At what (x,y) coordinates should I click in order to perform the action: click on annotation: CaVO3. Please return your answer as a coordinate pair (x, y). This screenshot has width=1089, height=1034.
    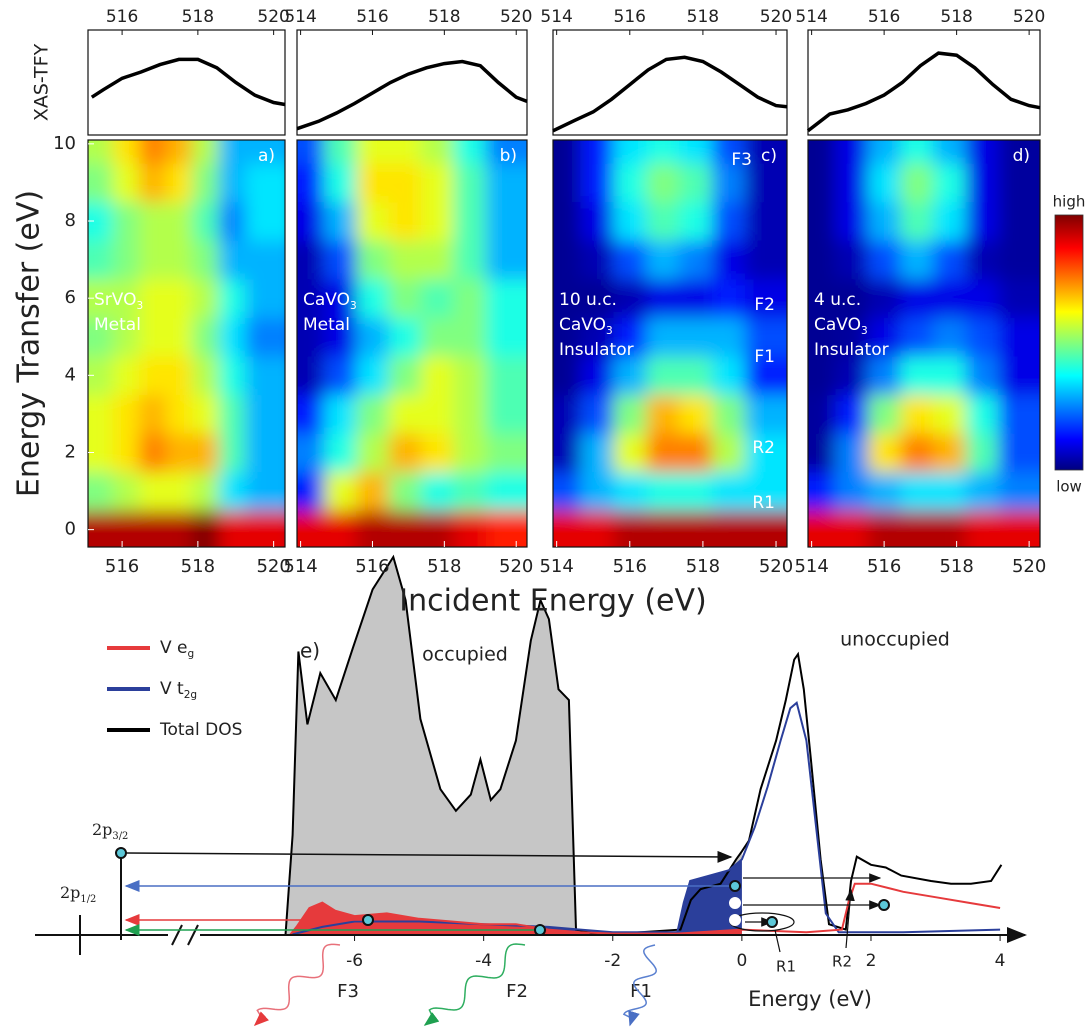
    Looking at the image, I should click on (586, 326).